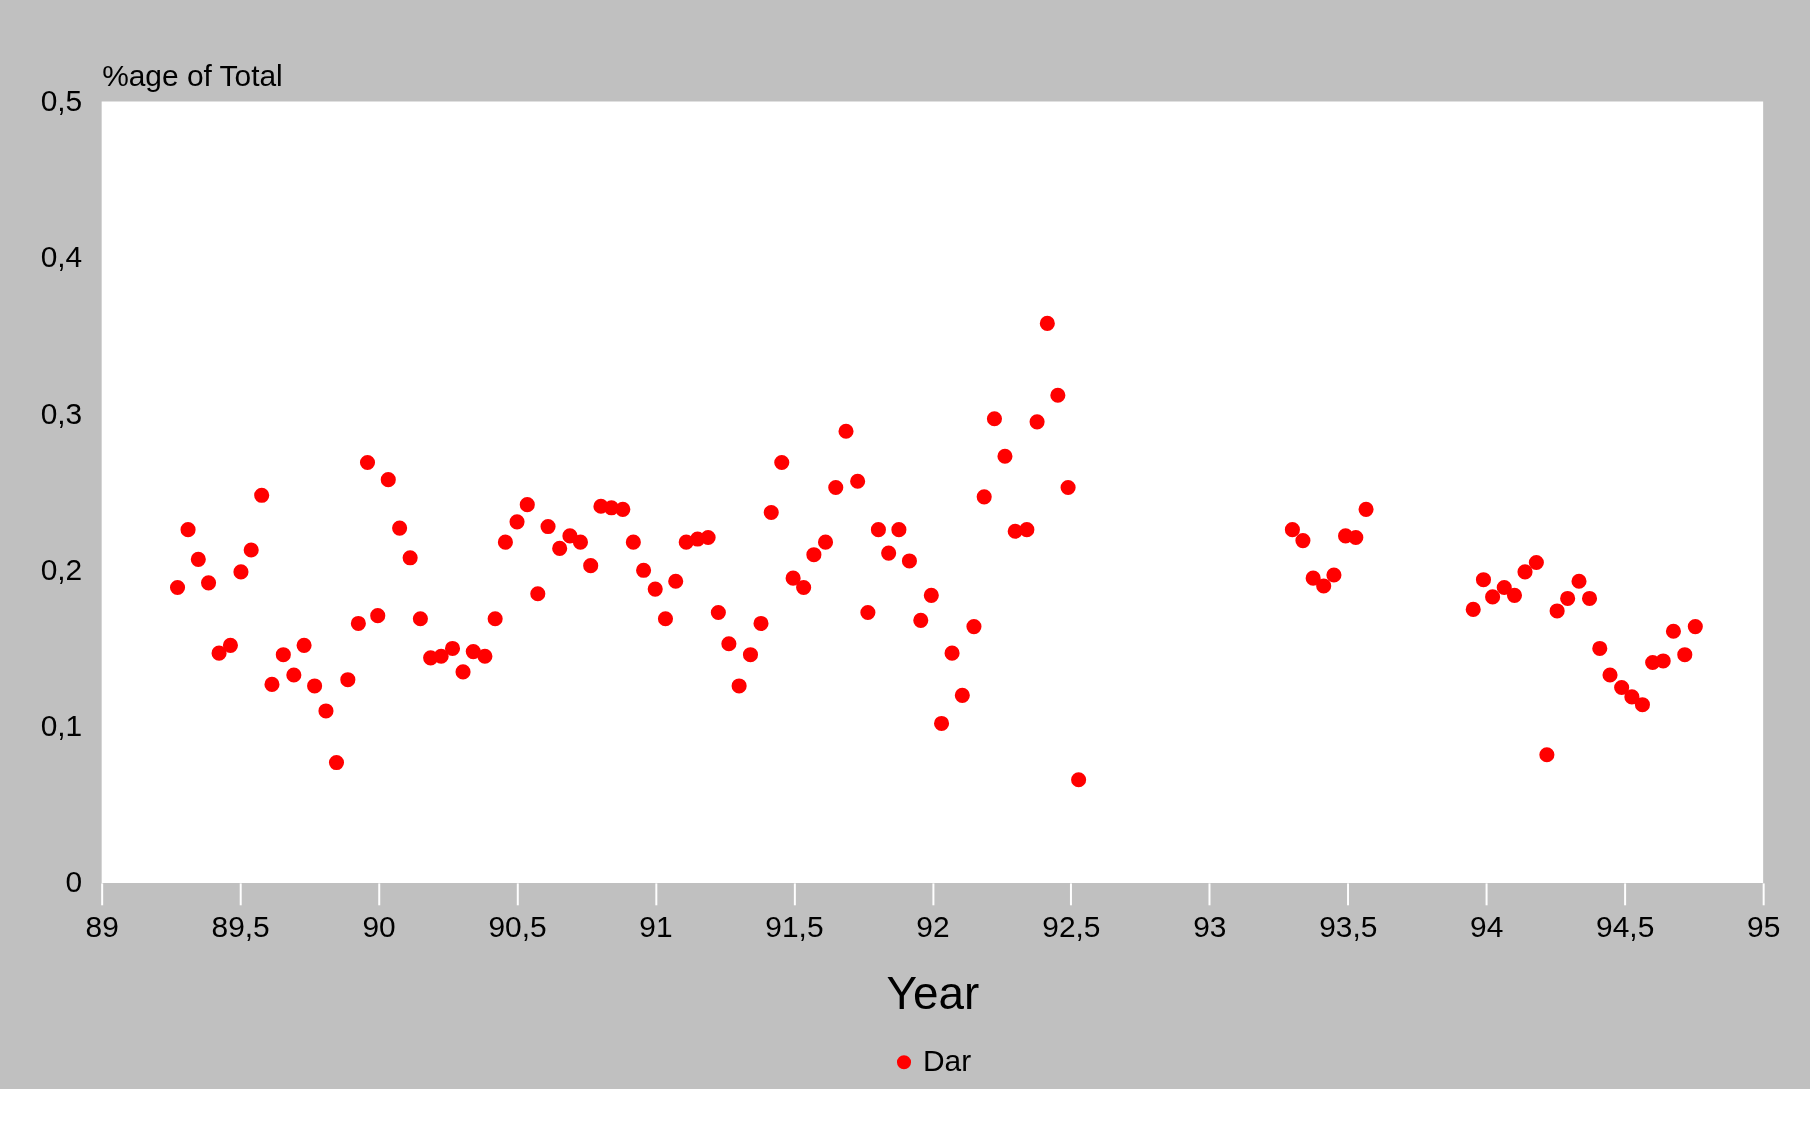 Image resolution: width=1810 pixels, height=1122 pixels. Describe the element at coordinates (379, 927) in the screenshot. I see `x-tick-label: 90` at that location.